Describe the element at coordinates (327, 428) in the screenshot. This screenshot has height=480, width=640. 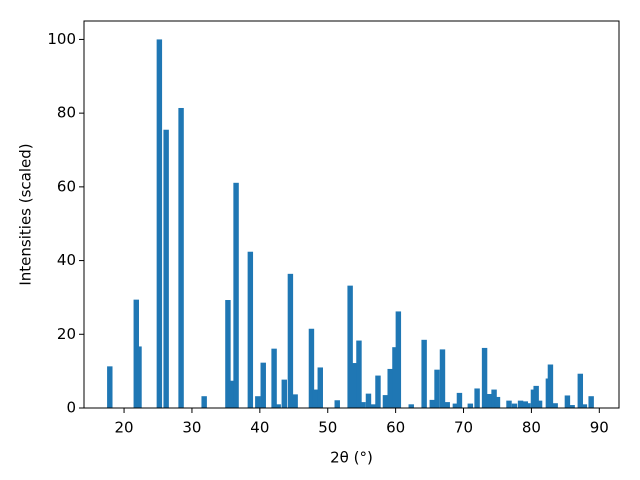
I see `x-tick-label: 50` at that location.